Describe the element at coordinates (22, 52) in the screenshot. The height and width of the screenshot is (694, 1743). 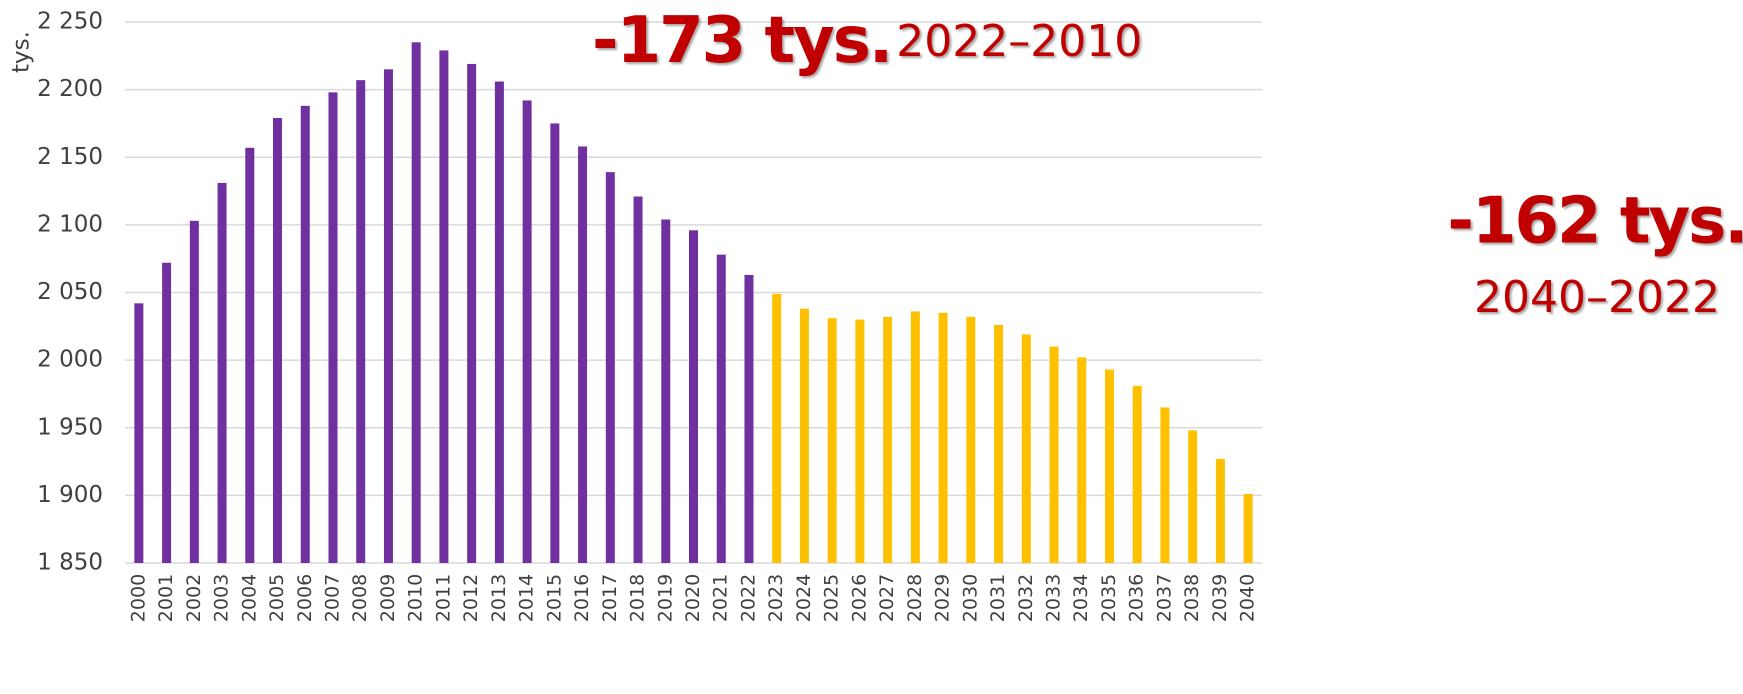
I see `y-axis-label: tys.` at that location.